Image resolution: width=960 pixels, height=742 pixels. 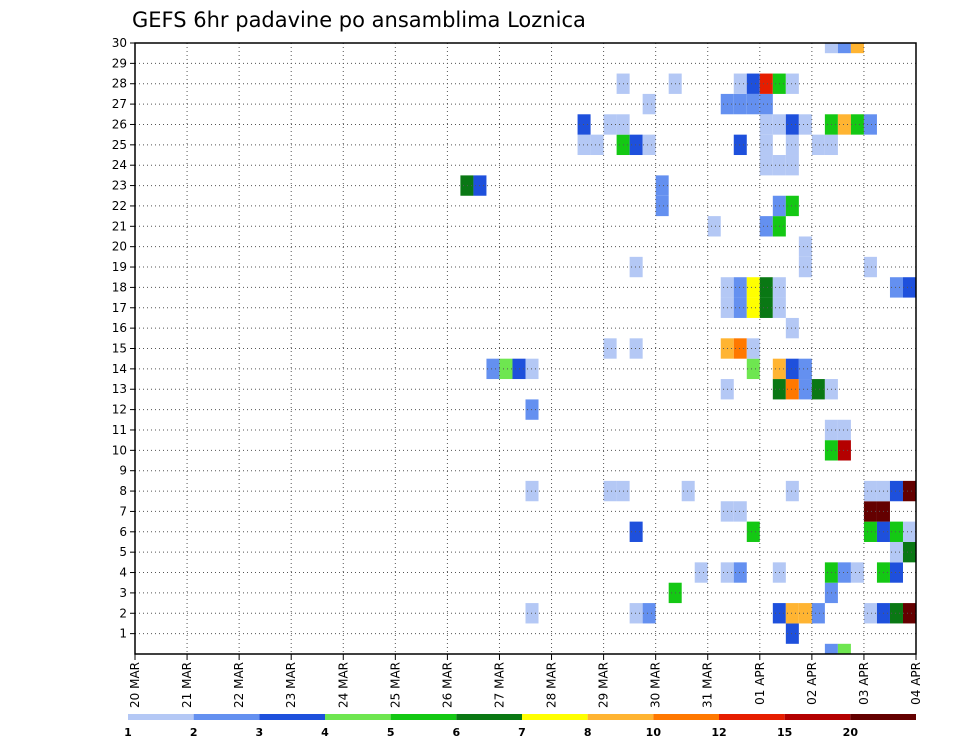 What do you see at coordinates (588, 732) in the screenshot?
I see `colorbar-tick-label: 8` at bounding box center [588, 732].